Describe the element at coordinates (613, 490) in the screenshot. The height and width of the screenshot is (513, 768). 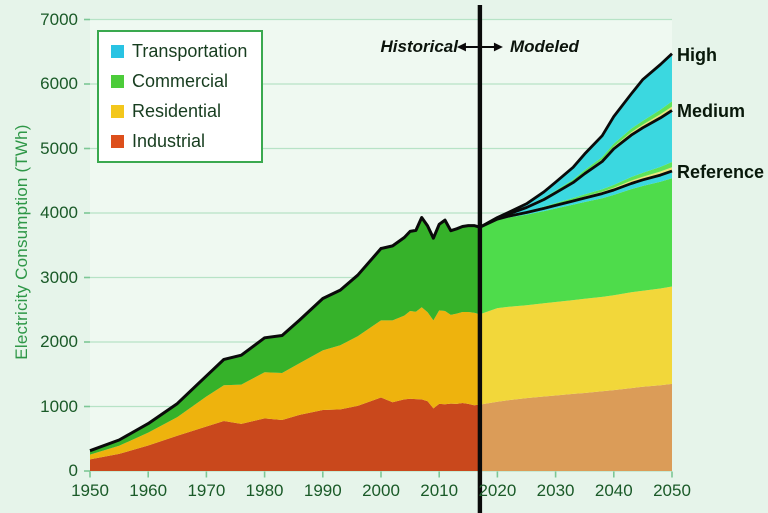
I see `x-tick-label-2040: 2040` at that location.